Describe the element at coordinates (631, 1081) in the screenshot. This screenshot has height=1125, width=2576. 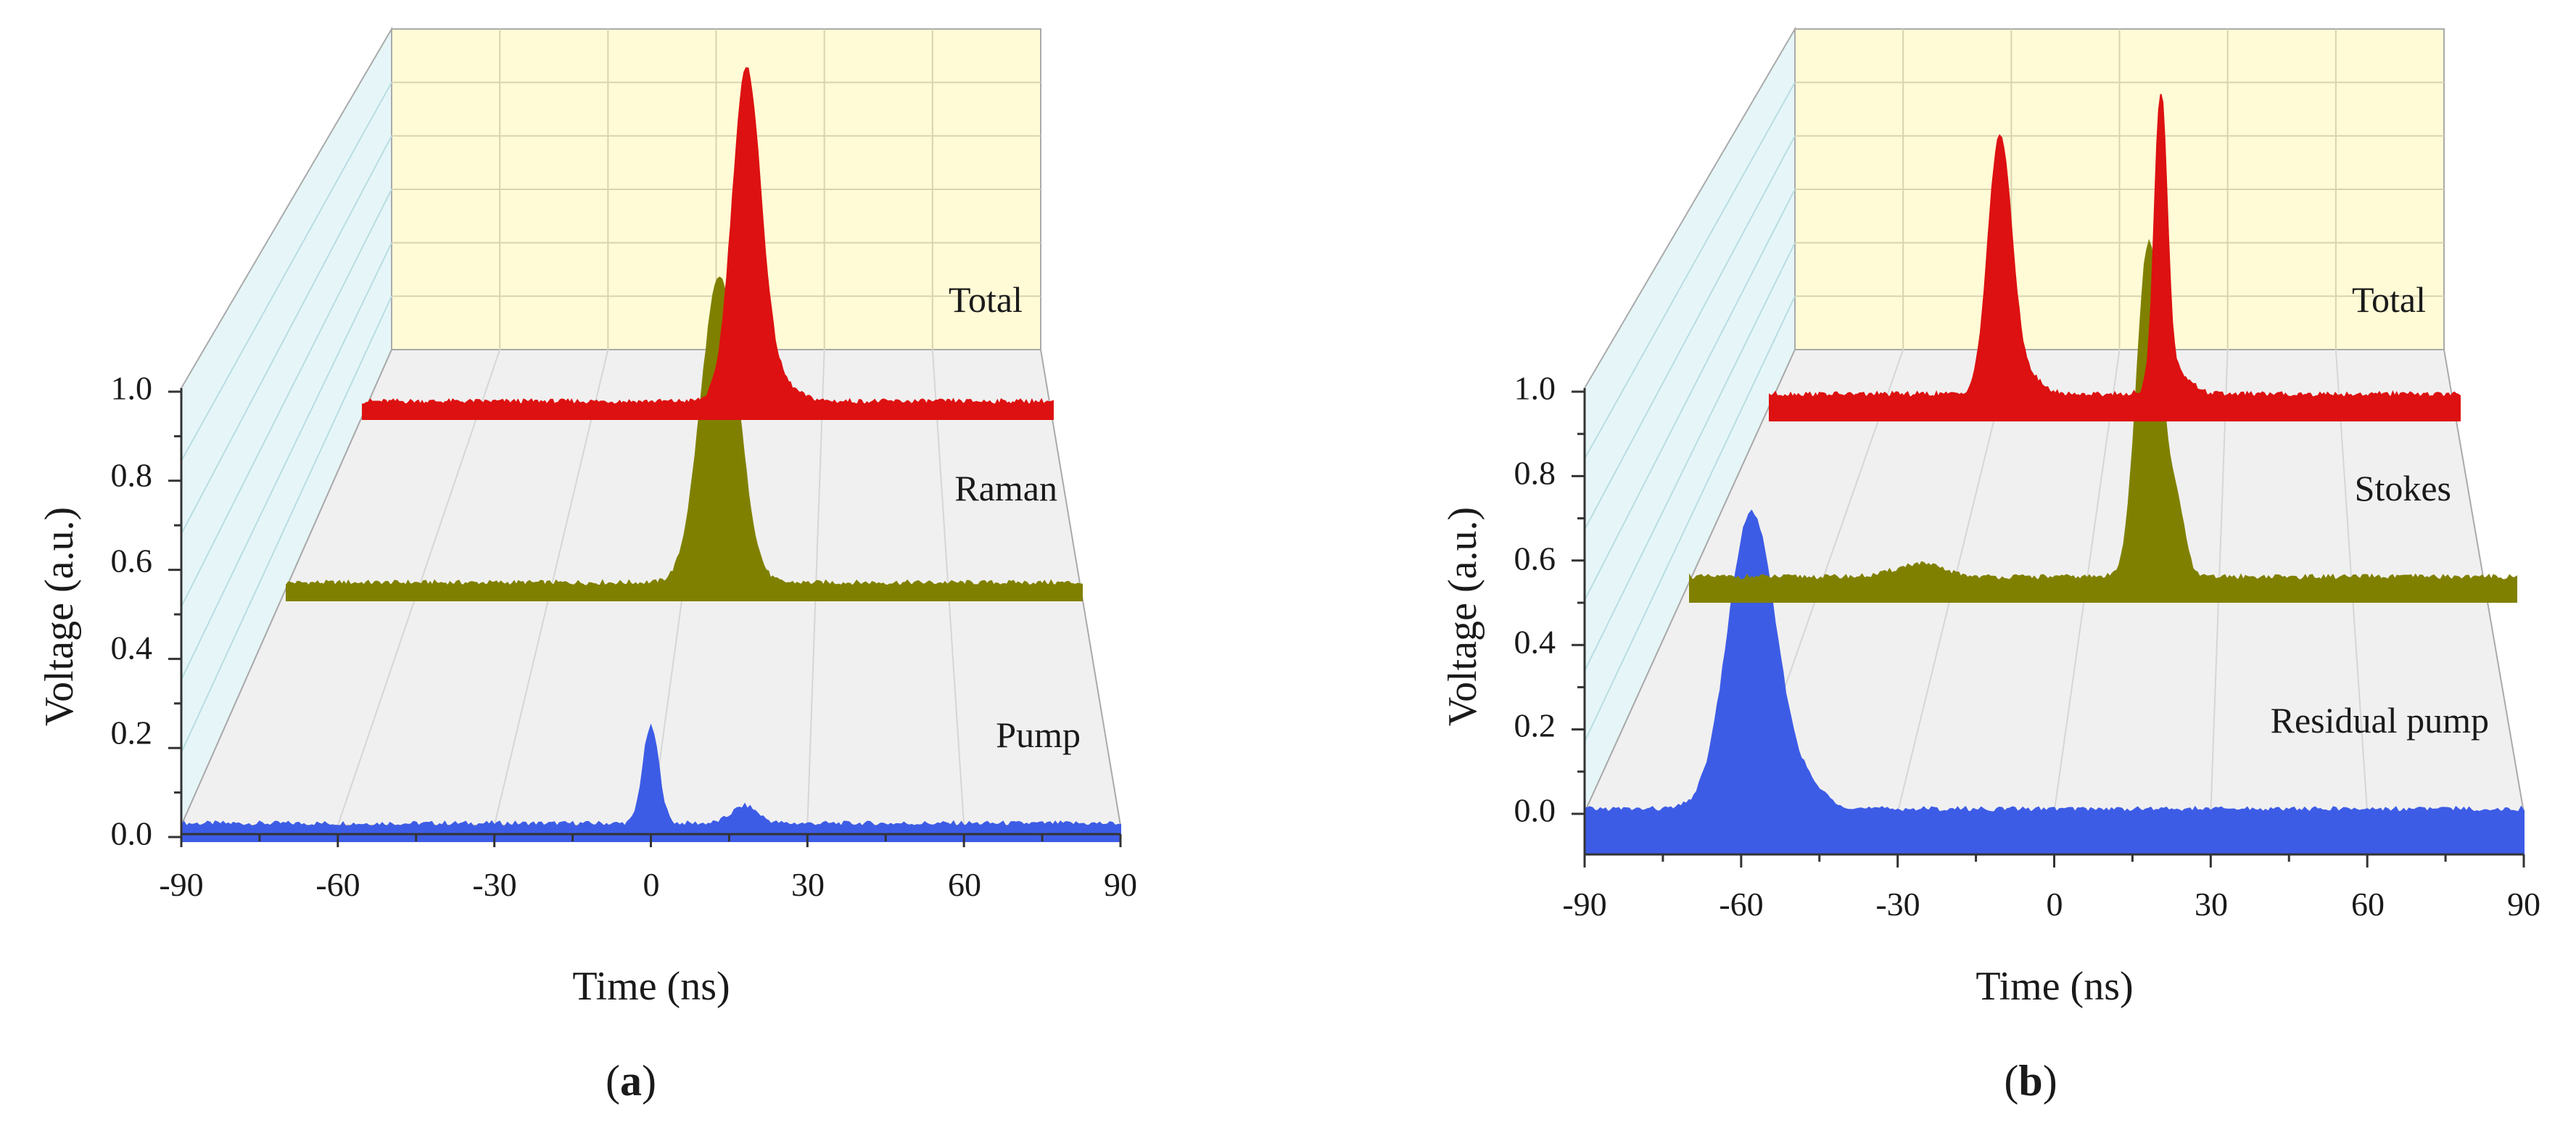
I see `panel-caption-a: (a)` at that location.